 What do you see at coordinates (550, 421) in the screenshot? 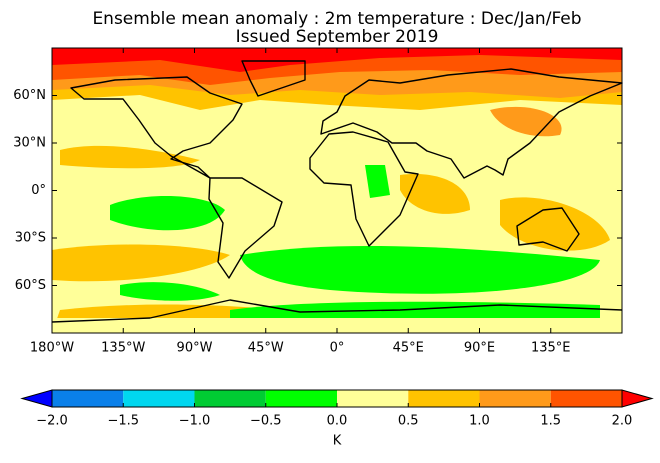
I see `colorbar-tick-label: 1.5` at bounding box center [550, 421].